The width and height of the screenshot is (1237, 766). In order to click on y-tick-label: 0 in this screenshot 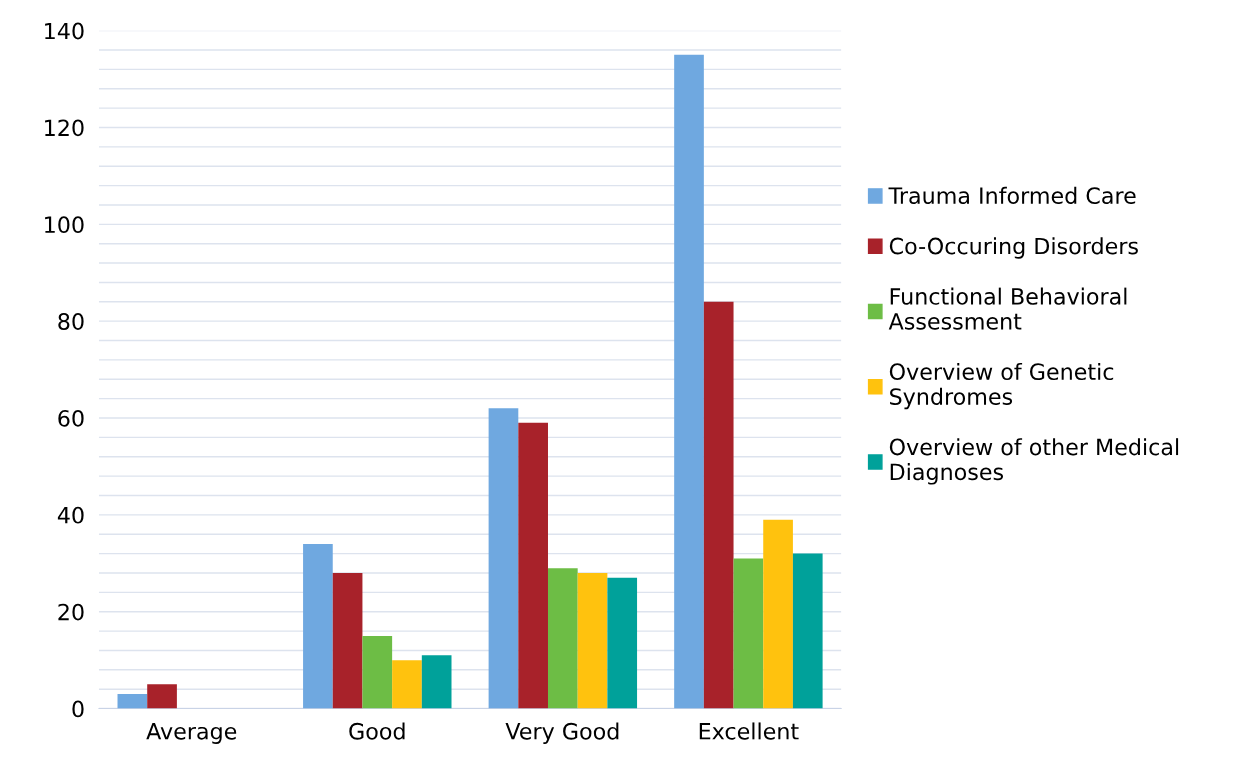, I will do `click(78, 709)`.